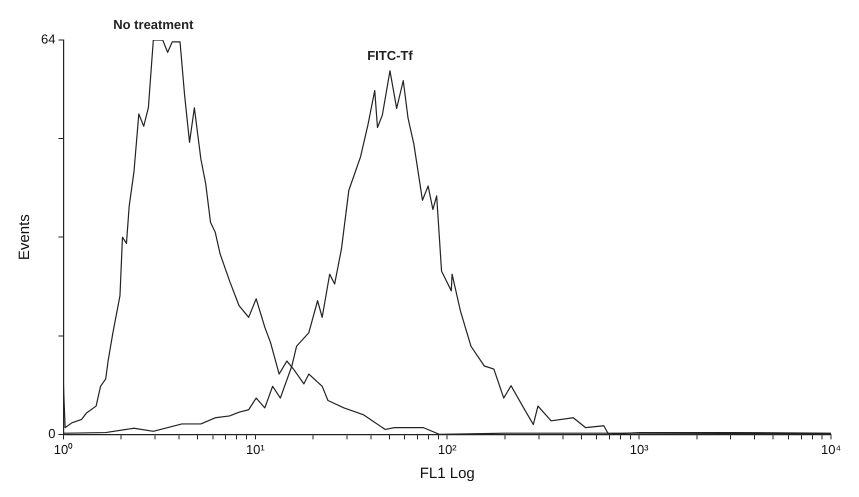  Describe the element at coordinates (52, 433) in the screenshot. I see `y-tick-label: 0` at that location.